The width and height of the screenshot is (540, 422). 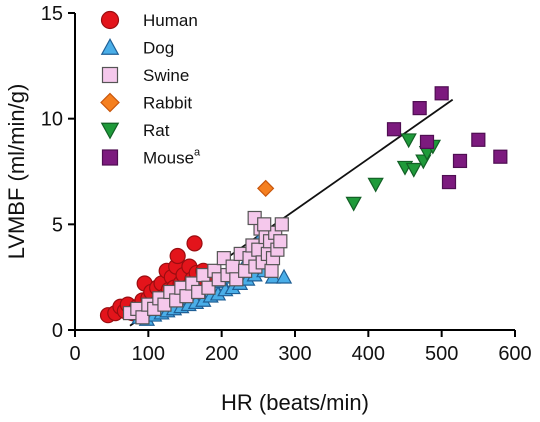 I want to click on x-tick-label: 400, so click(x=368, y=354).